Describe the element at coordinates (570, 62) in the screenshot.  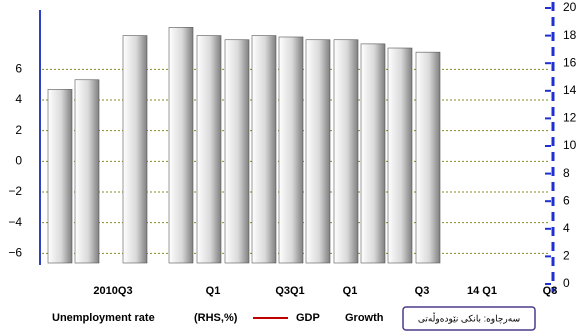
I see `y2-tick-label: 16` at that location.